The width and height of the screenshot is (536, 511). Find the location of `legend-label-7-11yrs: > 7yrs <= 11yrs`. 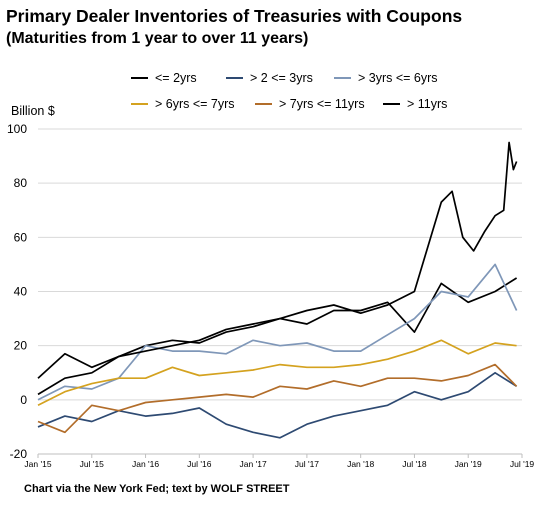

legend-label-7-11yrs: > 7yrs <= 11yrs is located at coordinates (322, 104).